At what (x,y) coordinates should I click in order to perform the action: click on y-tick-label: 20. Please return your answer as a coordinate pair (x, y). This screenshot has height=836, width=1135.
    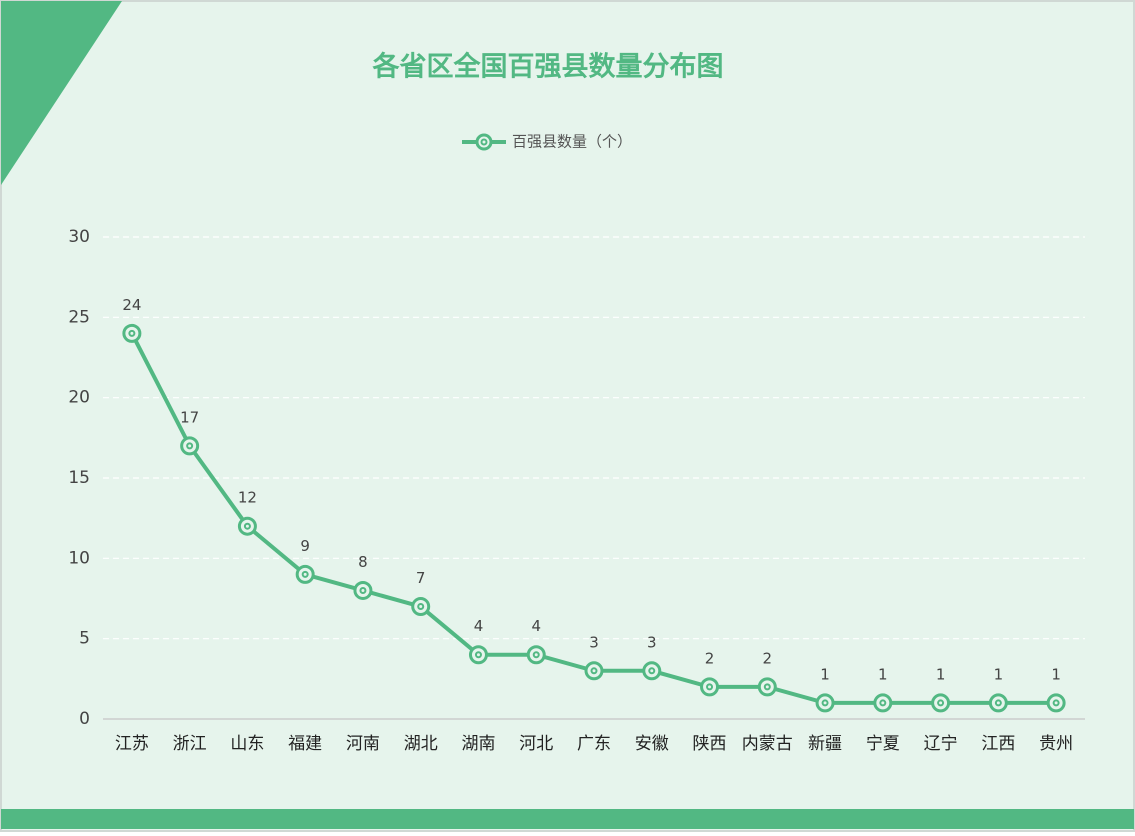
    Looking at the image, I should click on (79, 398).